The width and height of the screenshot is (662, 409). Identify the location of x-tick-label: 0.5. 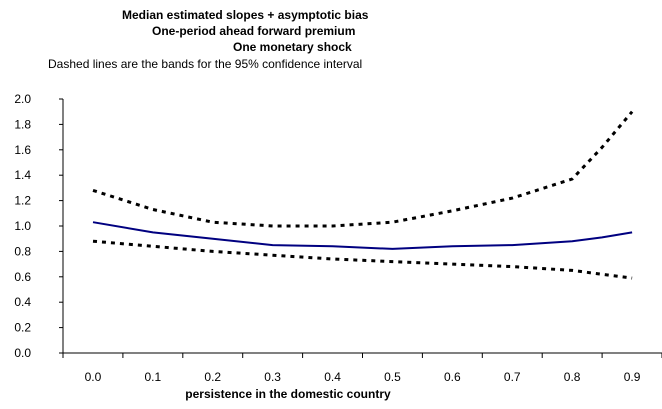
(392, 377).